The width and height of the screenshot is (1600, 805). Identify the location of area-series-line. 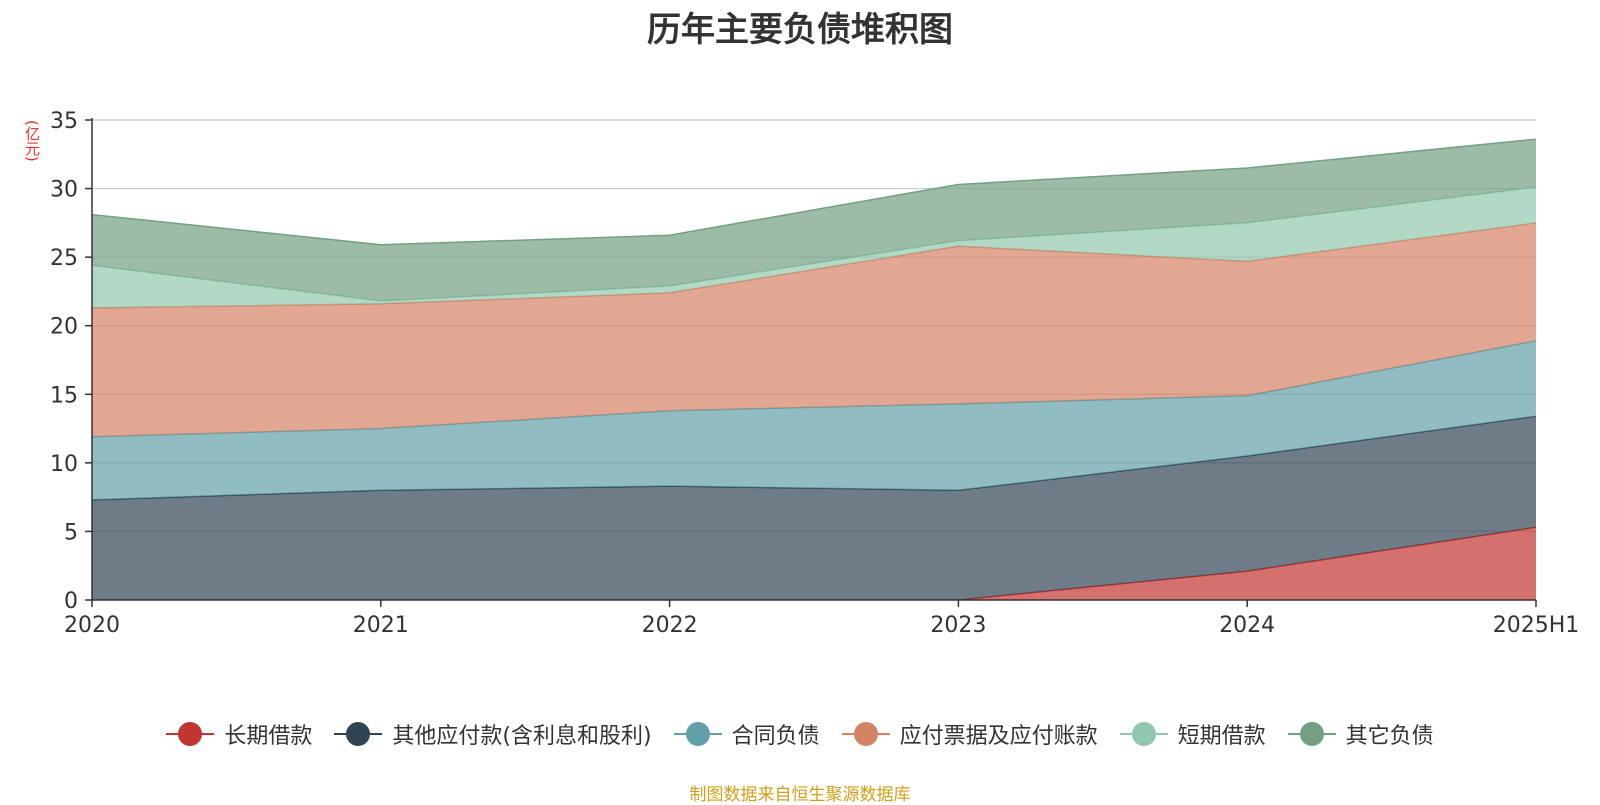
(814, 192).